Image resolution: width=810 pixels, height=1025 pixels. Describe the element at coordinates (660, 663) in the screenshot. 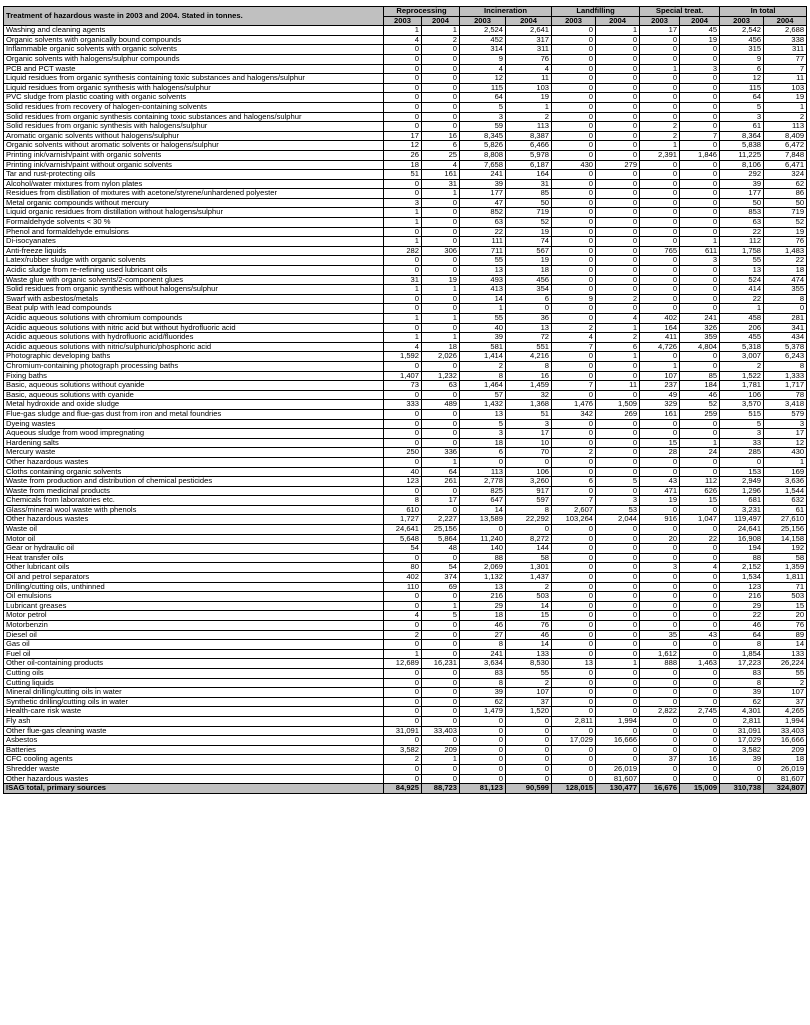

I see `cell-value: 888` at that location.